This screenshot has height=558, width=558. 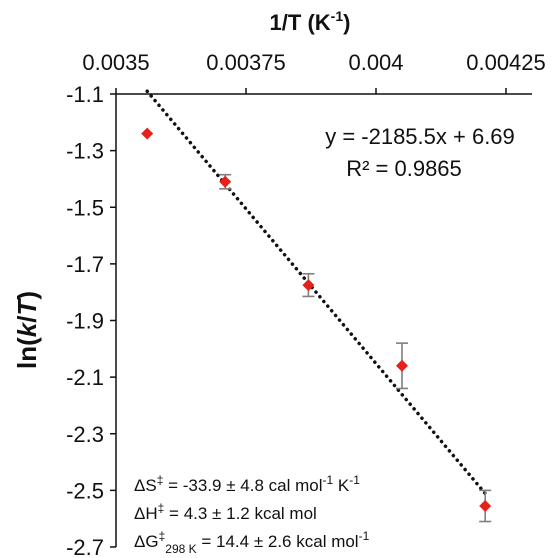 What do you see at coordinates (420, 136) in the screenshot?
I see `trendline-equation: y = -2185.5x + 6.69` at bounding box center [420, 136].